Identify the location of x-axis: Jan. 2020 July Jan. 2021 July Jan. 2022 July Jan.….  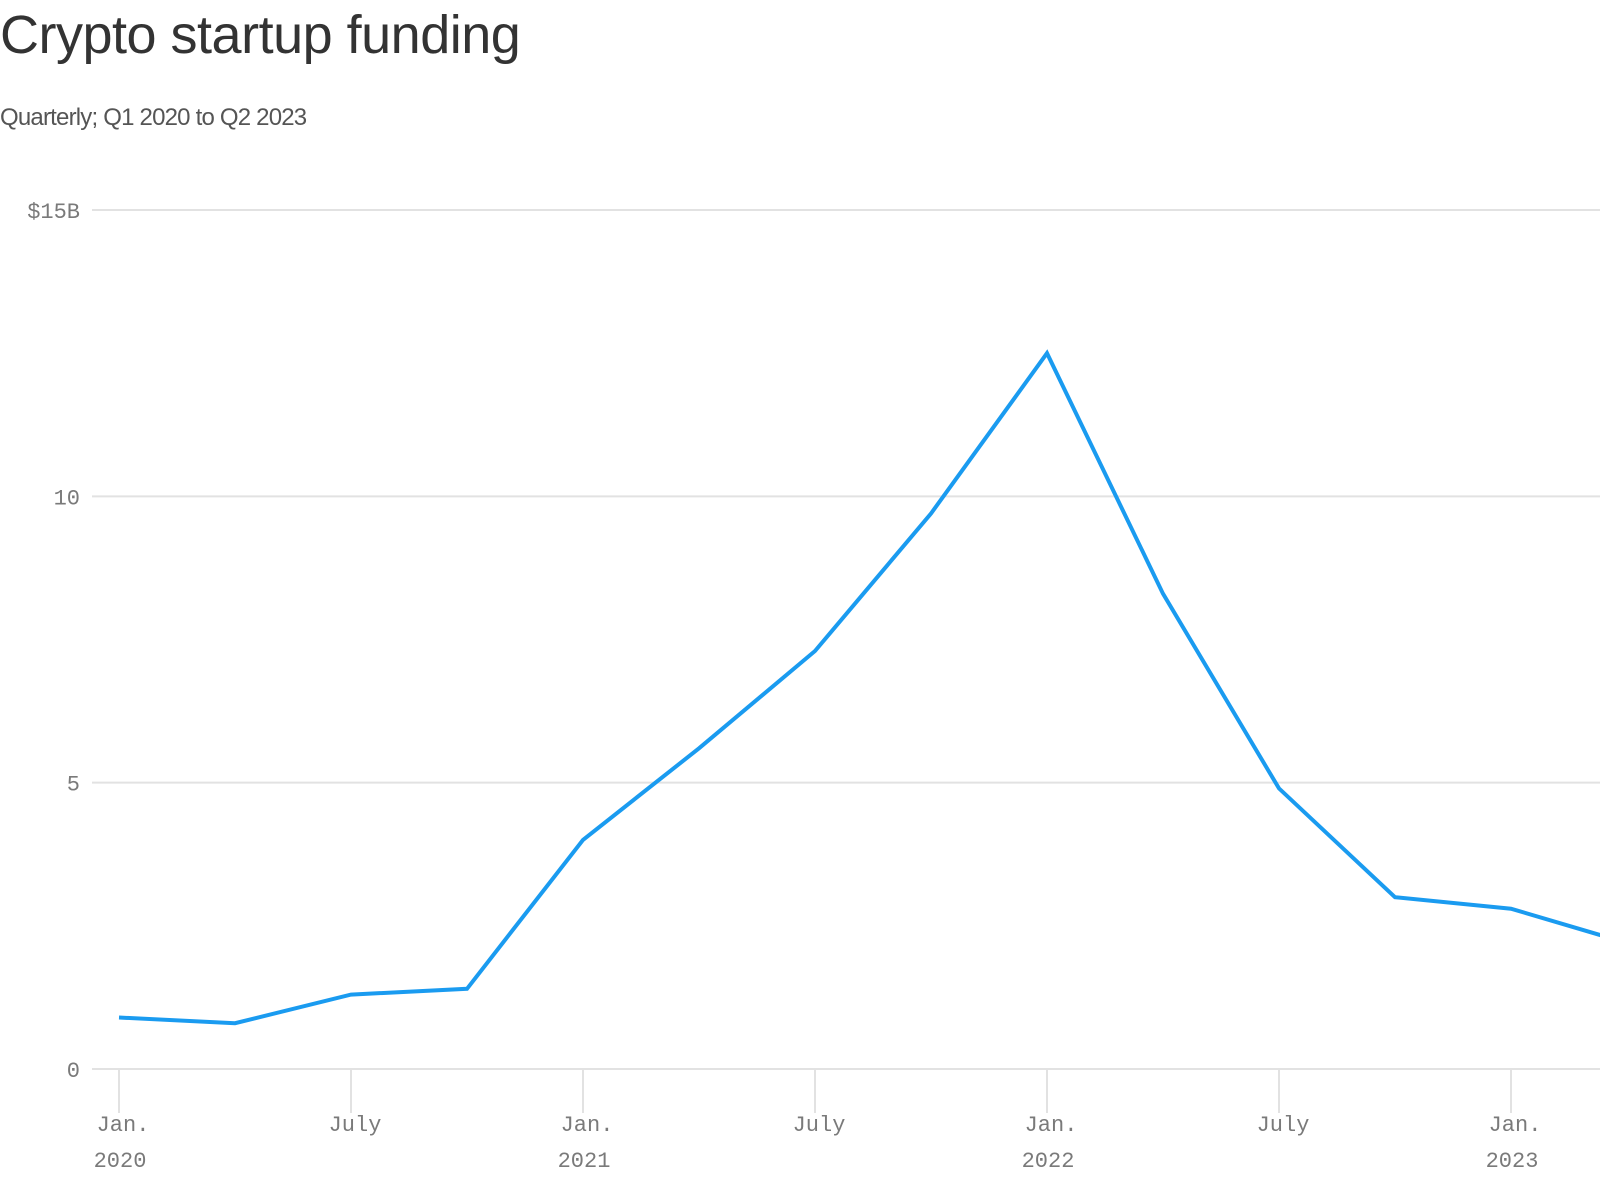
(818, 1121).